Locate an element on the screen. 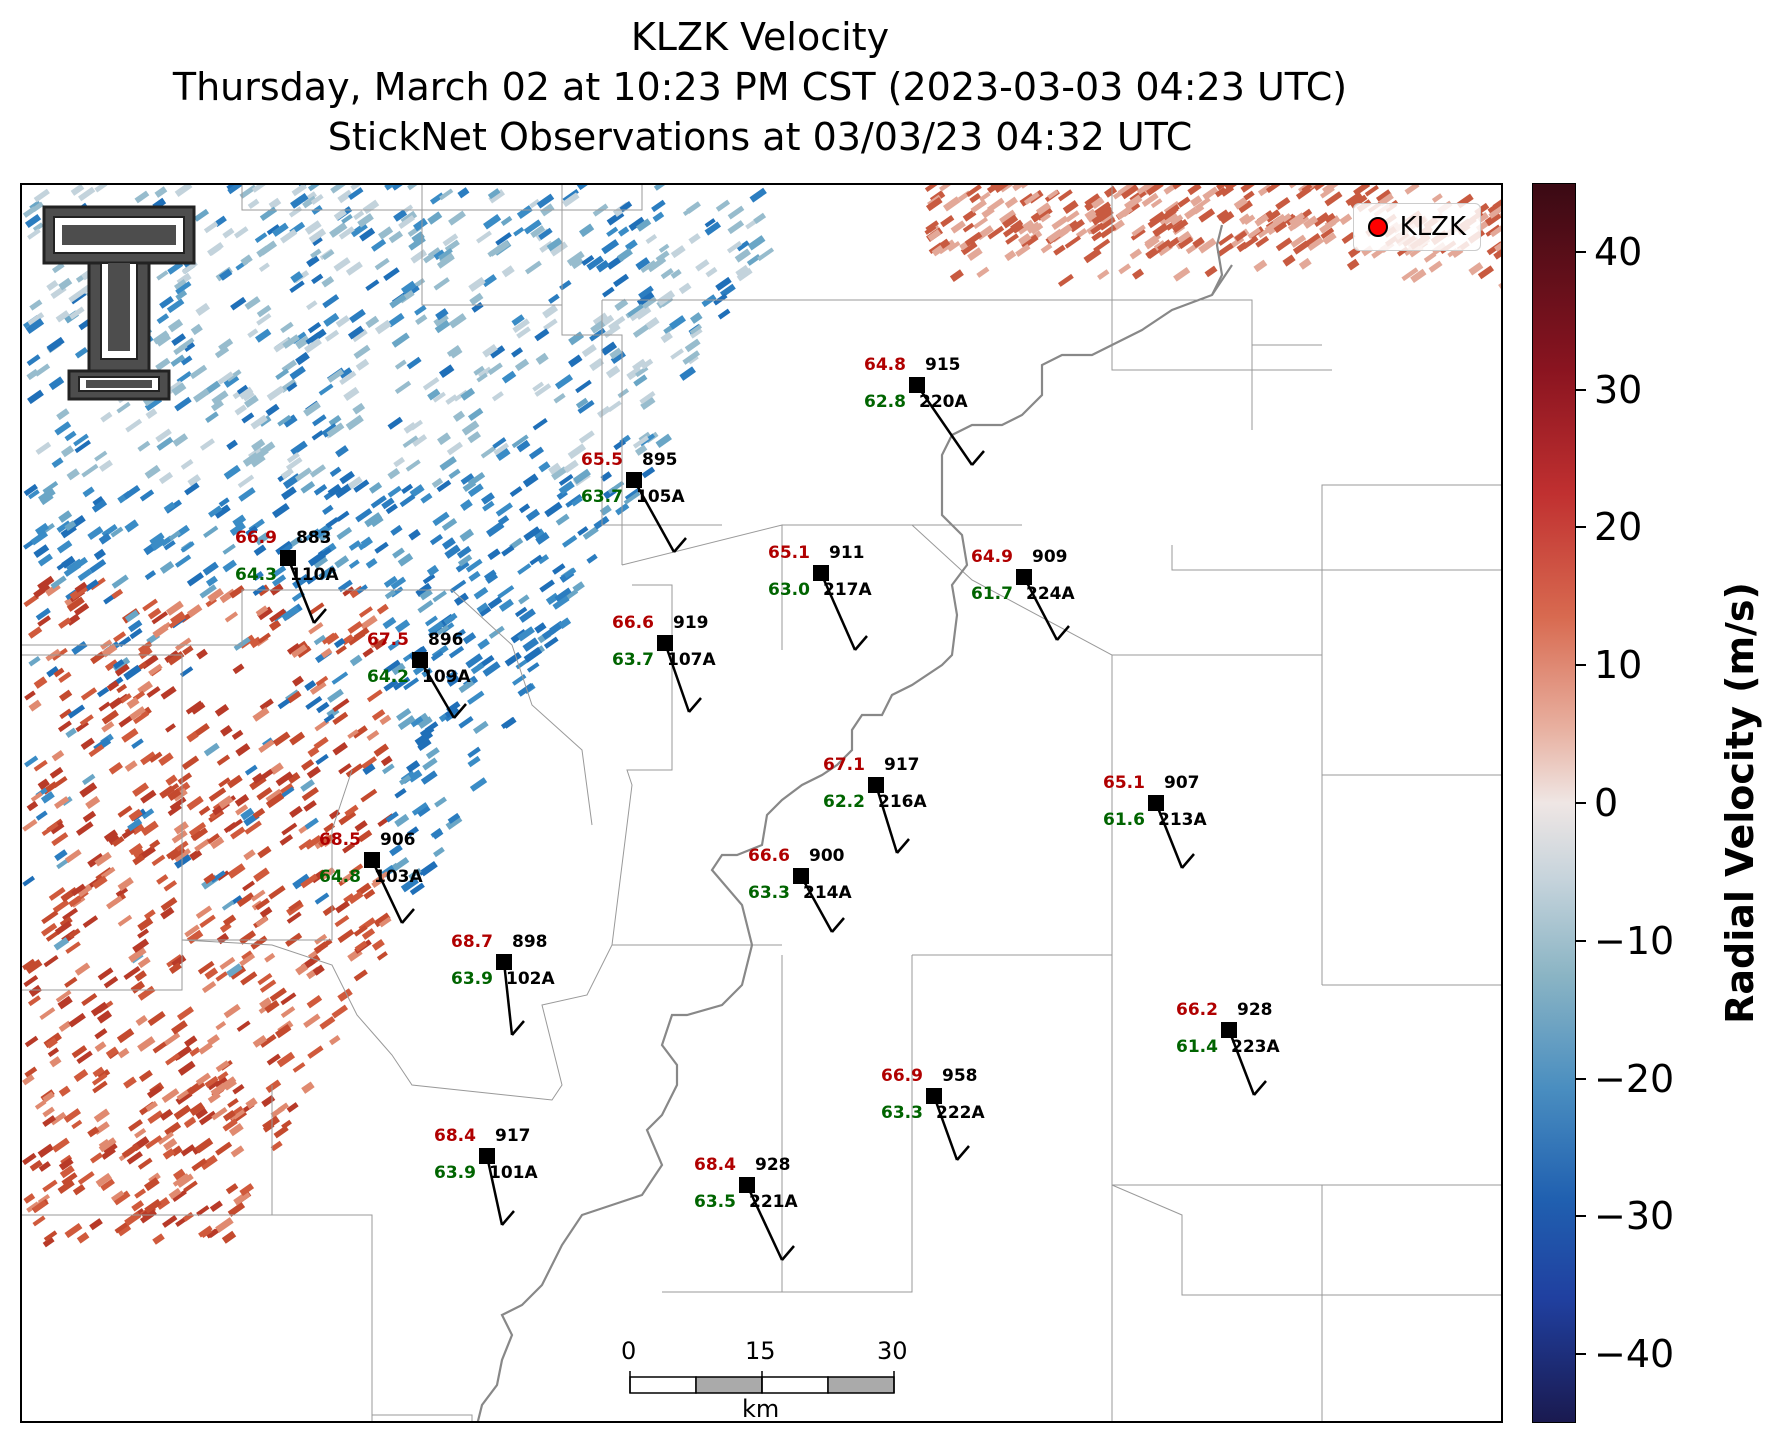 The height and width of the screenshot is (1438, 1773). station-temp-109A: 67.5 is located at coordinates (388, 640).